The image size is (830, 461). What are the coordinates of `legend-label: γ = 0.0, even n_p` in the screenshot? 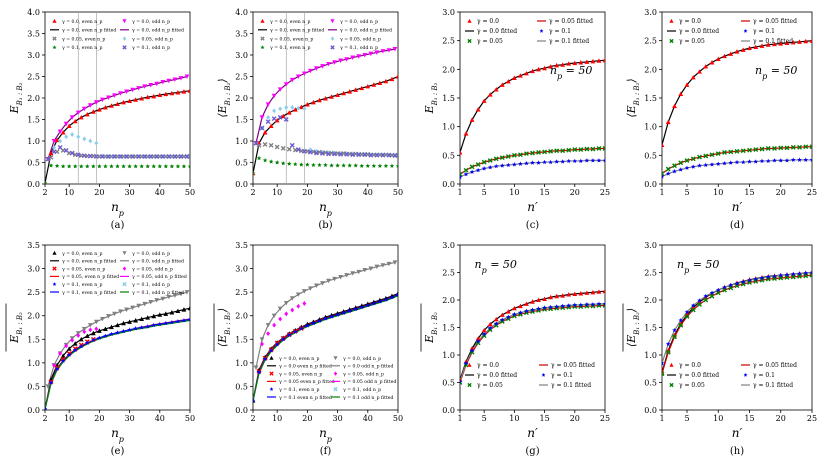 It's located at (82, 22).